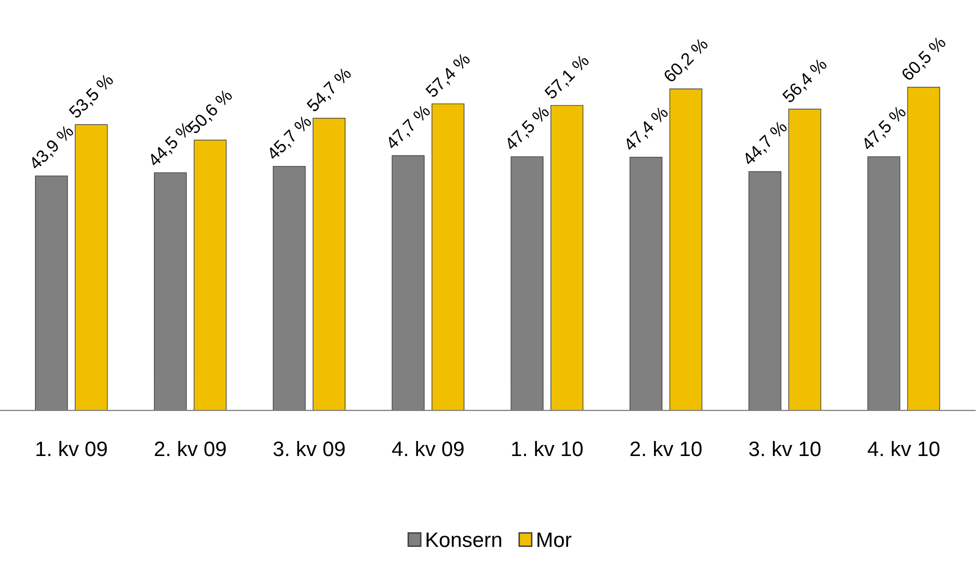  I want to click on x-tick-label: 1. kv 10, so click(547, 448).